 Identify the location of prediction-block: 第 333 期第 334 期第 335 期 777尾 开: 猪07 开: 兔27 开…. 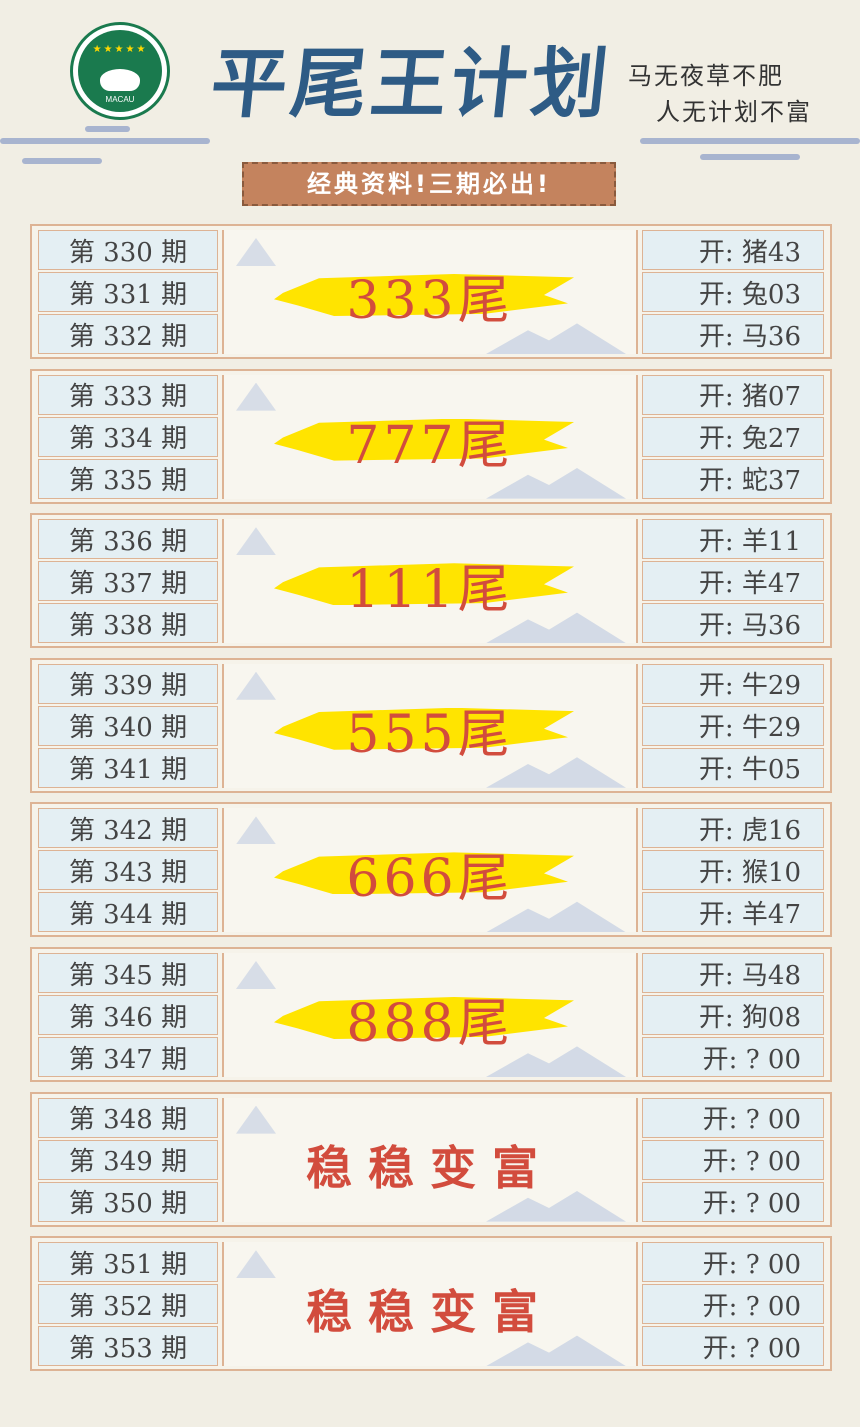
(431, 436).